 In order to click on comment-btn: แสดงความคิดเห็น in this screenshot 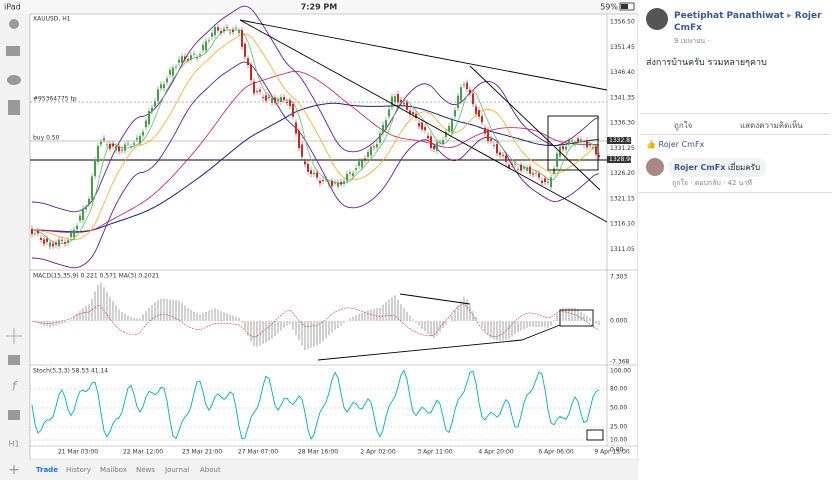, I will do `click(771, 125)`.